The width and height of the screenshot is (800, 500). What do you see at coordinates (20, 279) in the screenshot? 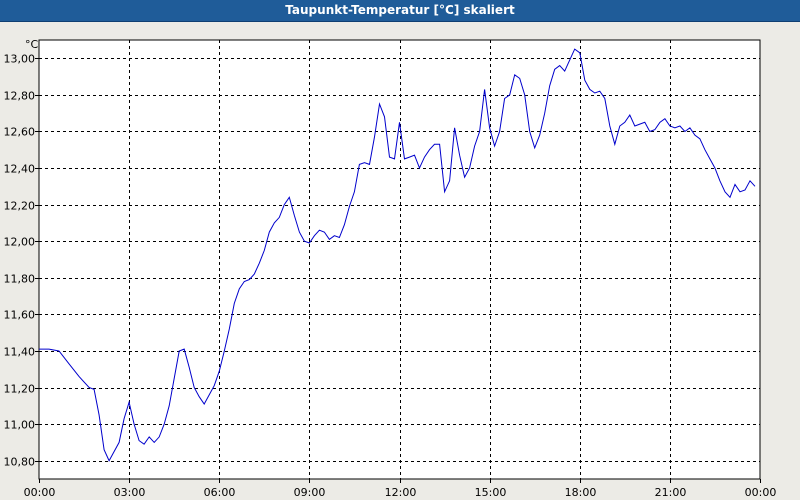
I see `y-tick-label: 11,80` at bounding box center [20, 279].